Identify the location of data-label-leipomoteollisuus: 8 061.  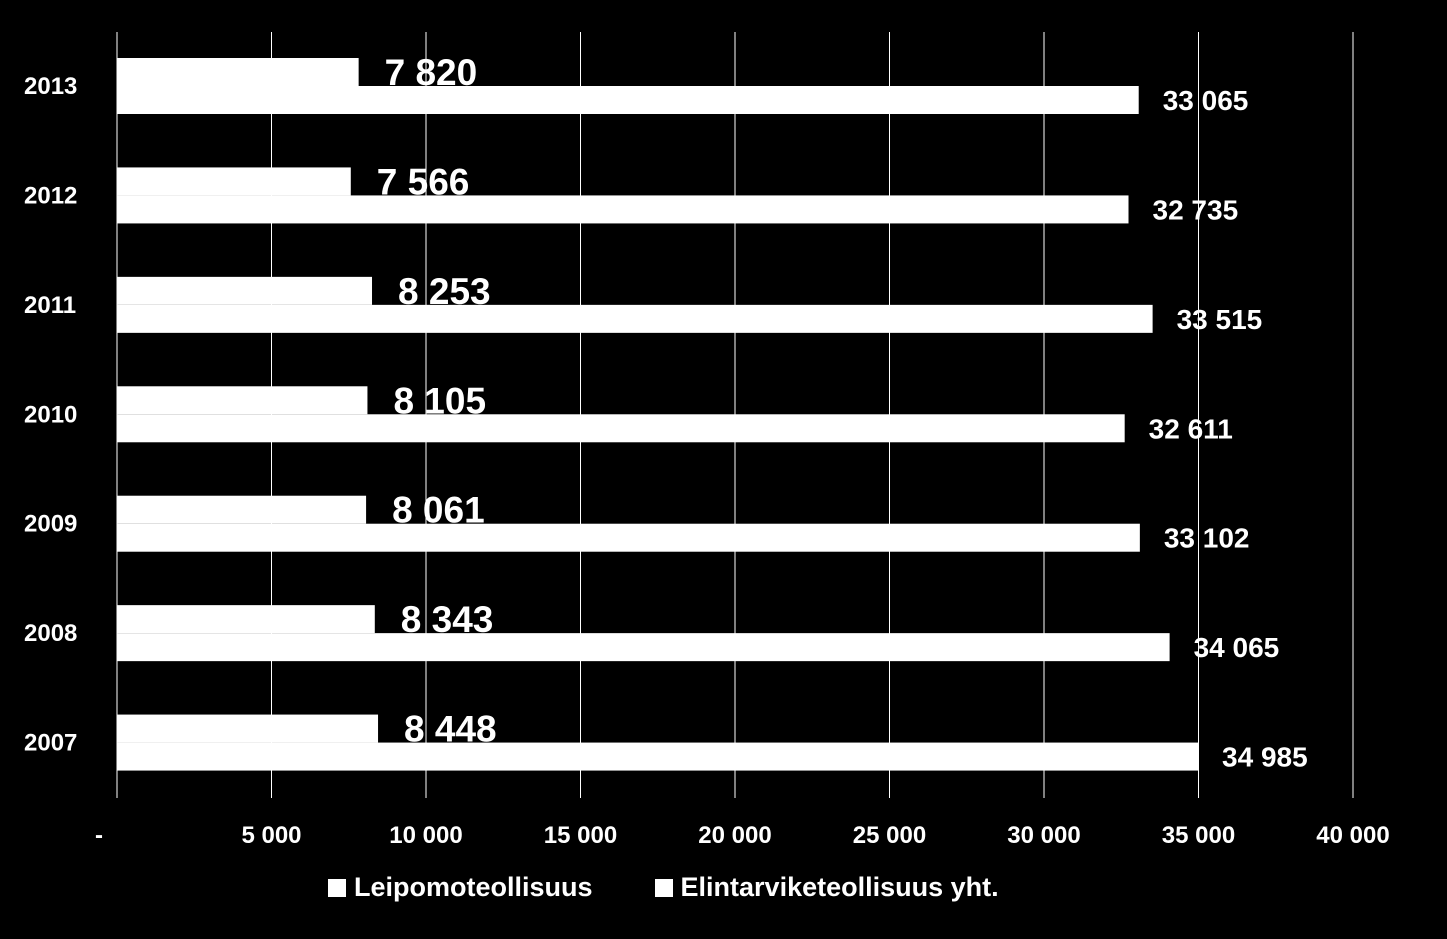
(438, 510).